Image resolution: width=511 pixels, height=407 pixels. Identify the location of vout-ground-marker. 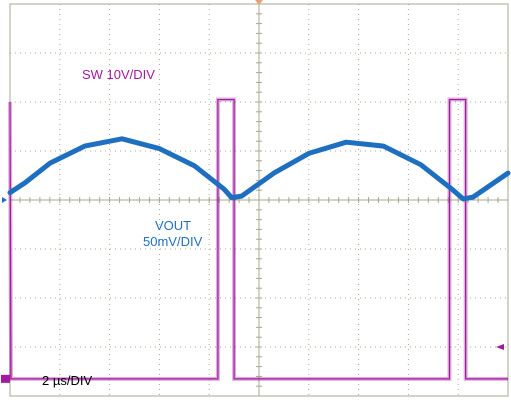
(4, 200).